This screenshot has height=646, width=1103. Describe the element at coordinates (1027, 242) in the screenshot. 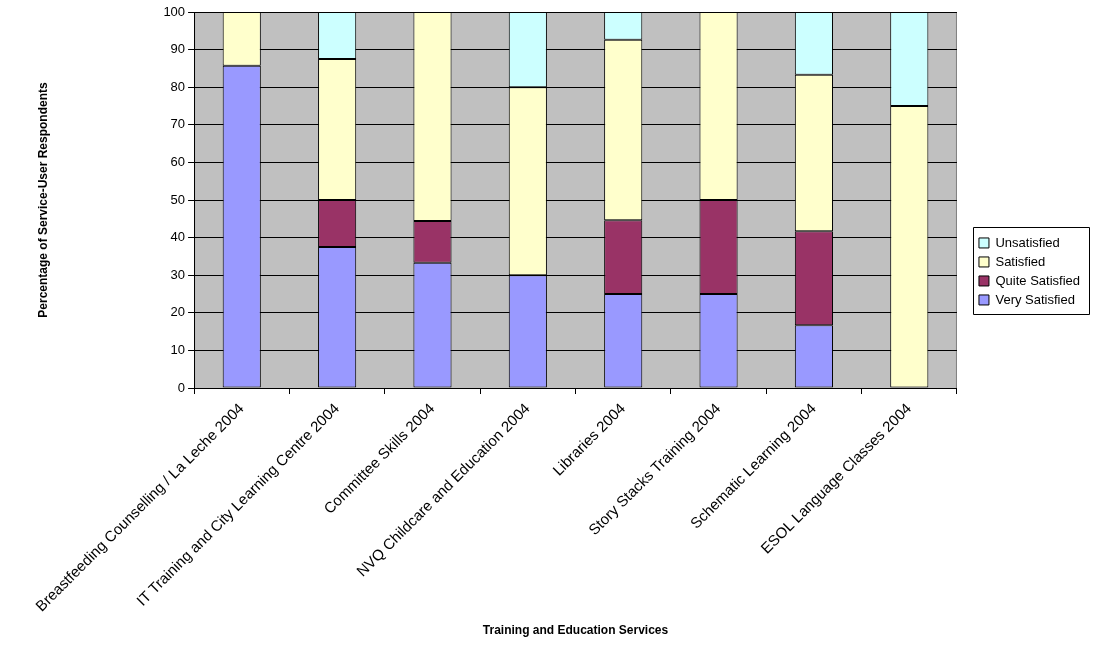

I see `legend-label: Unsatisfied` at that location.